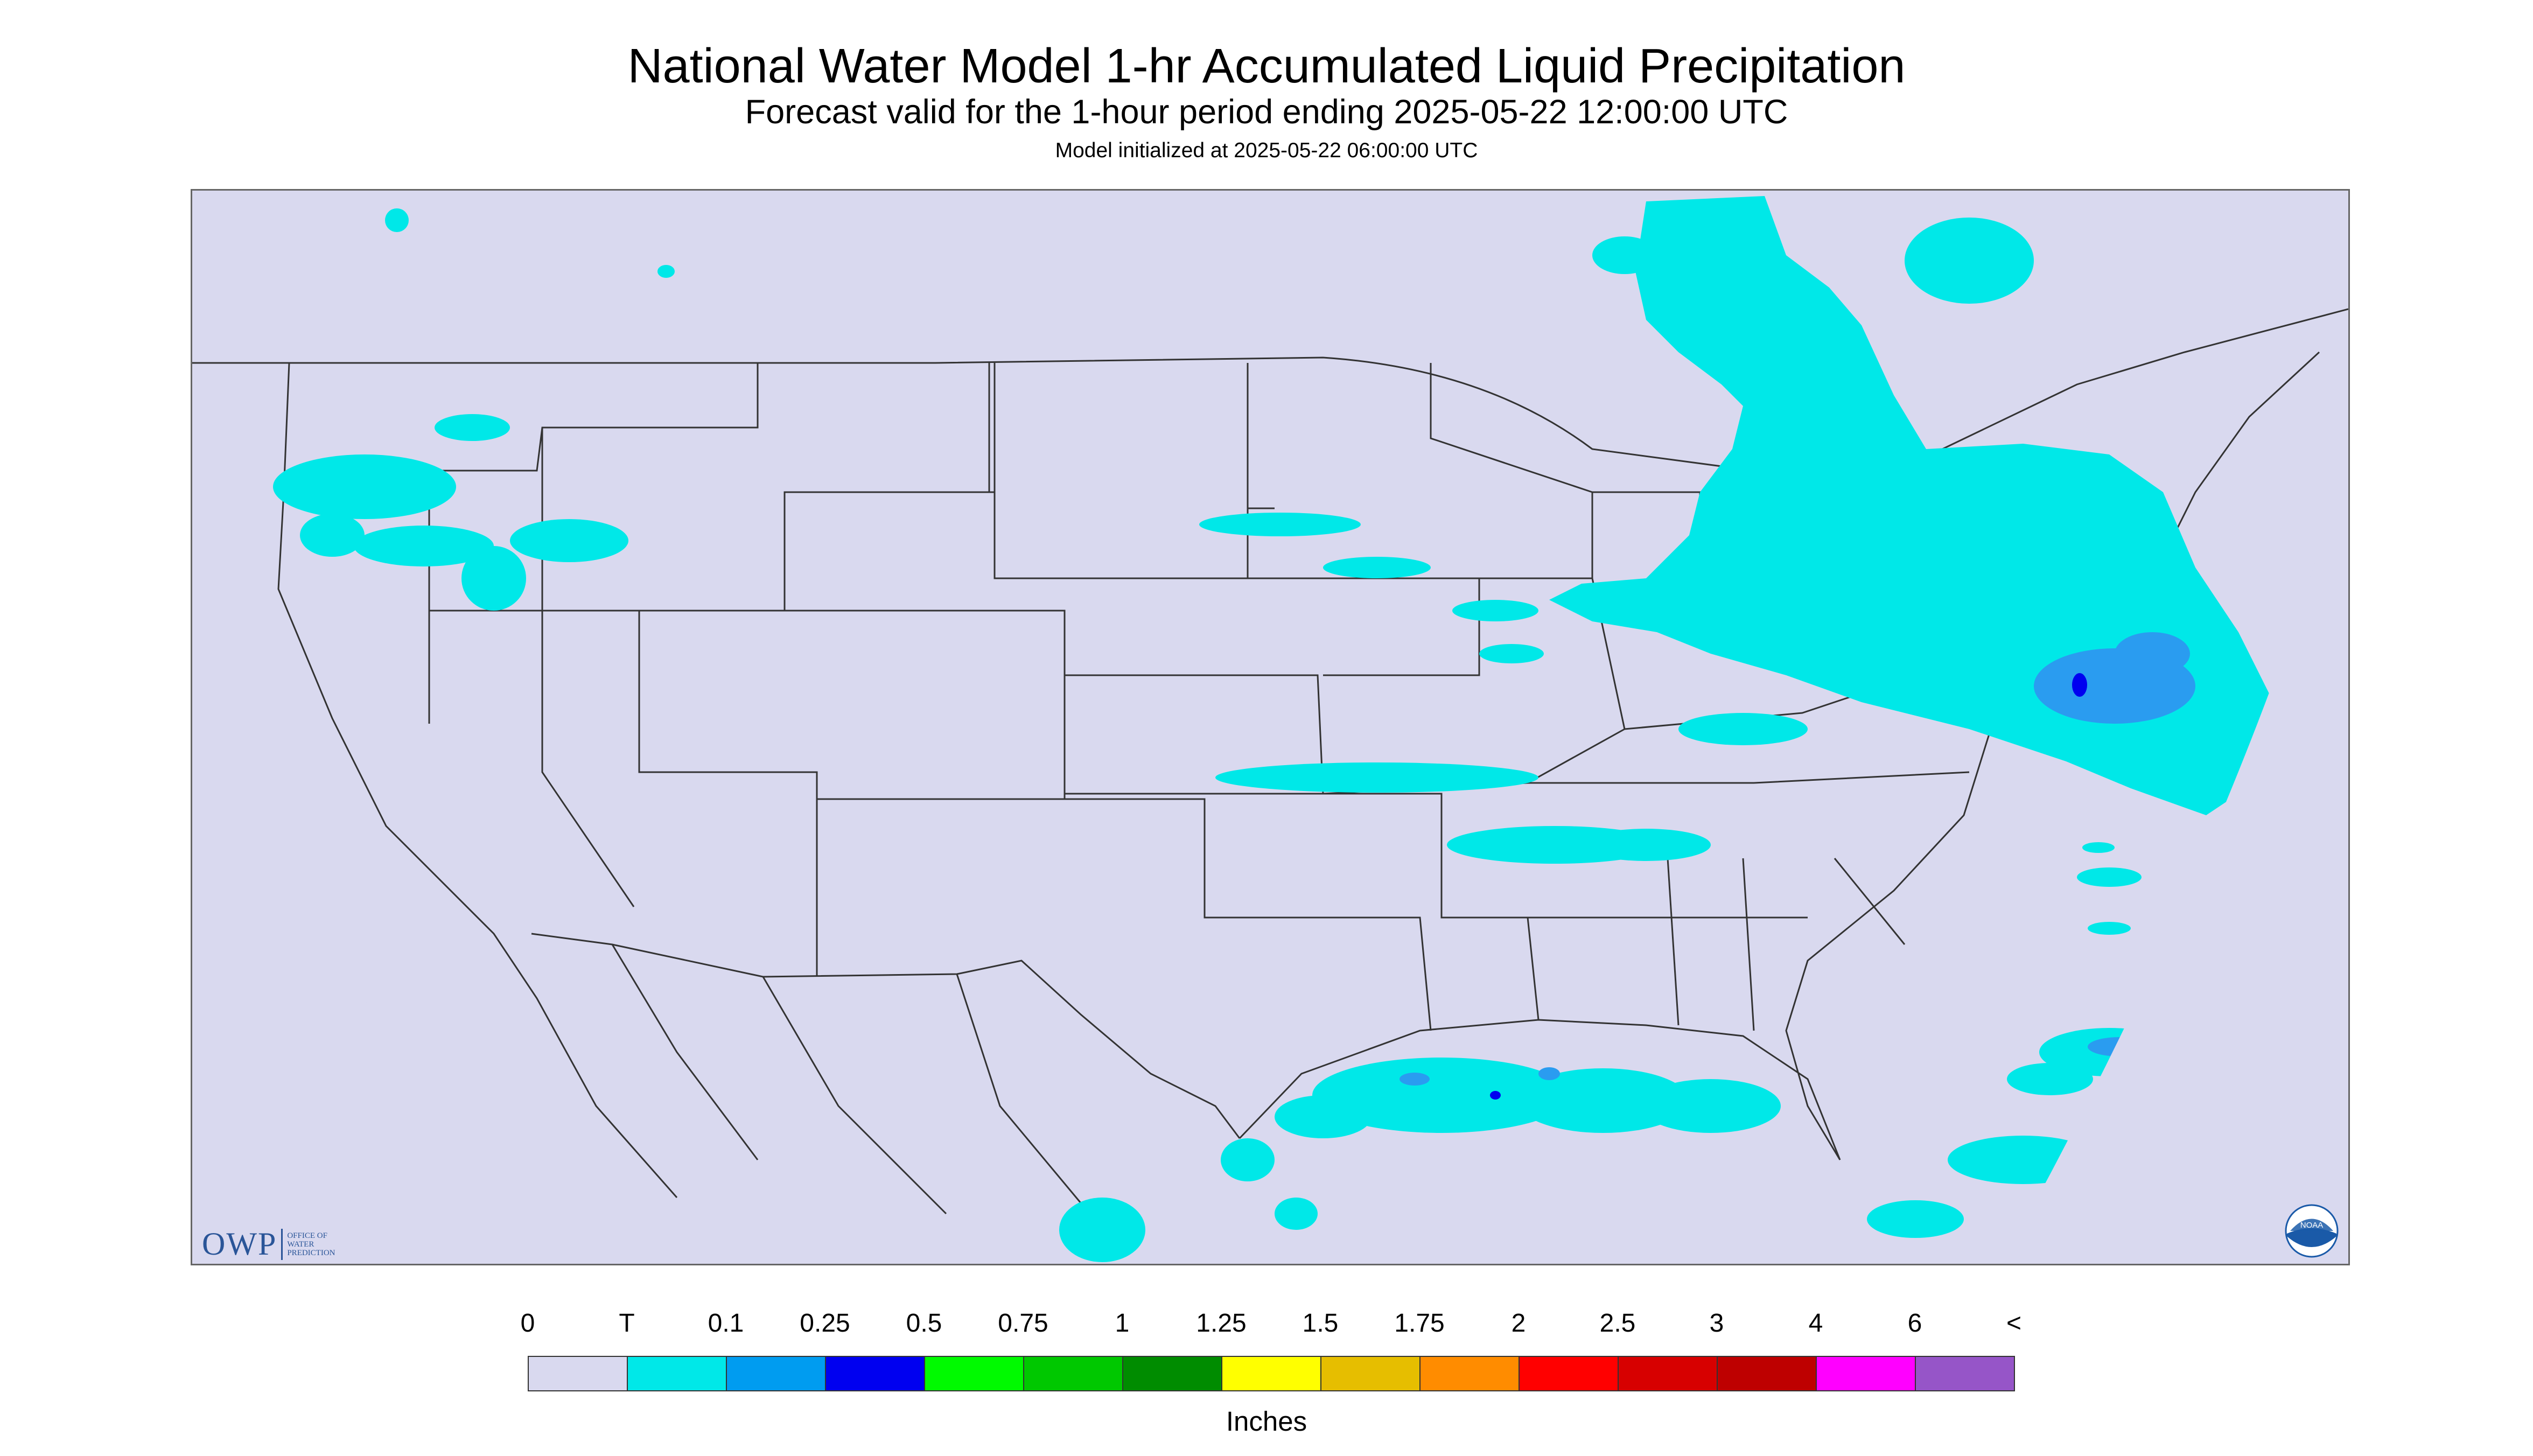 The image size is (2533, 1456). Describe the element at coordinates (1788, 886) in the screenshot. I see `precip-medium` at that location.